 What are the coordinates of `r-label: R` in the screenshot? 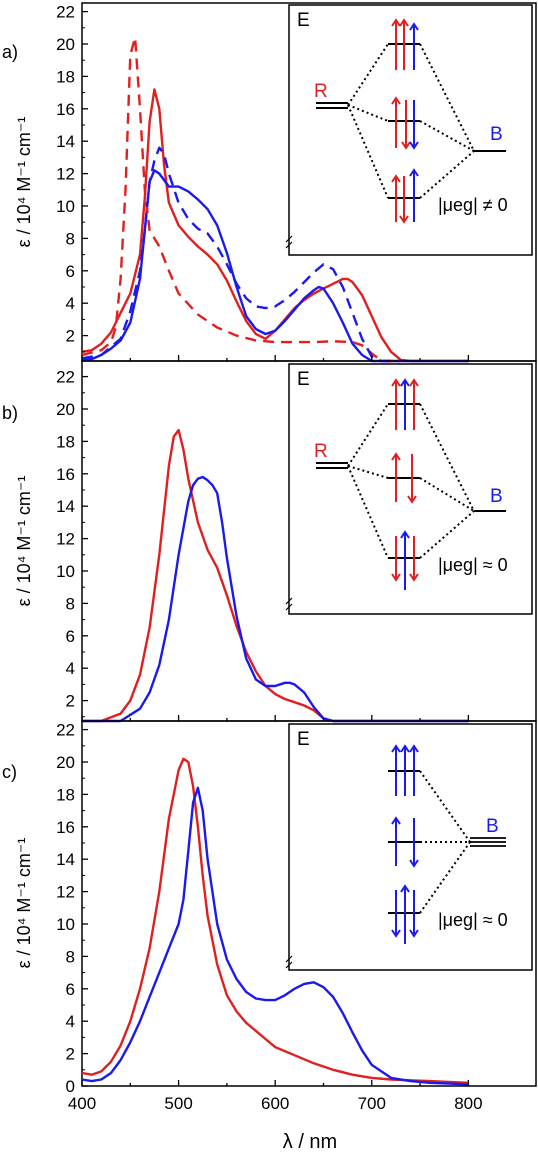 It's located at (321, 451).